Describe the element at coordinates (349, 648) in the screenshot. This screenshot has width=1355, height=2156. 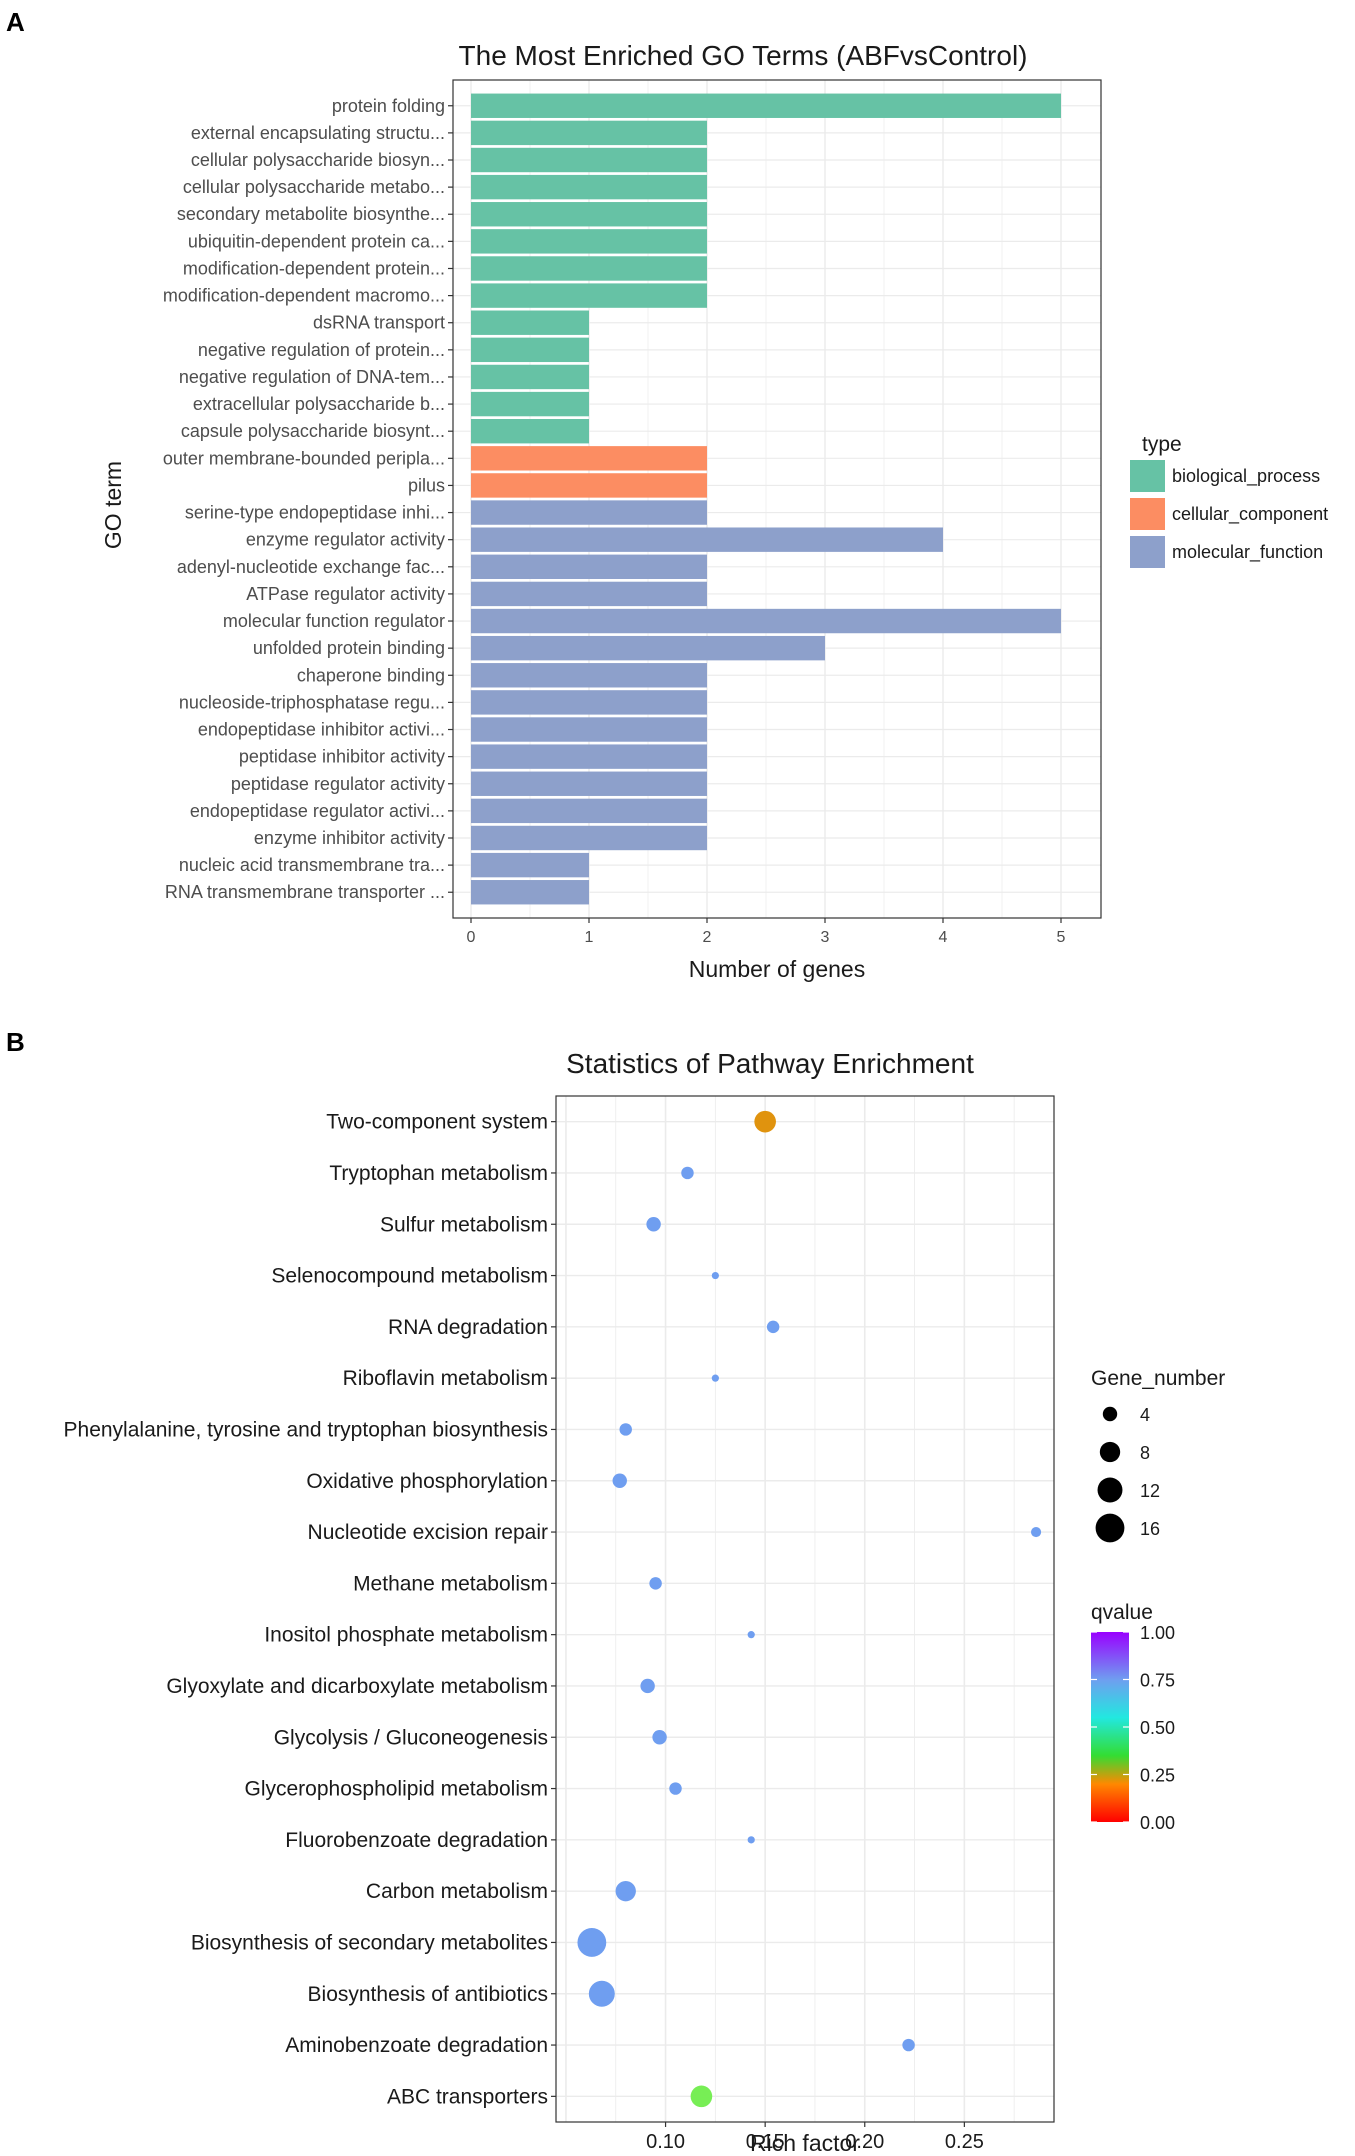
I see `chart-a-category-label: unfolded protein binding` at that location.